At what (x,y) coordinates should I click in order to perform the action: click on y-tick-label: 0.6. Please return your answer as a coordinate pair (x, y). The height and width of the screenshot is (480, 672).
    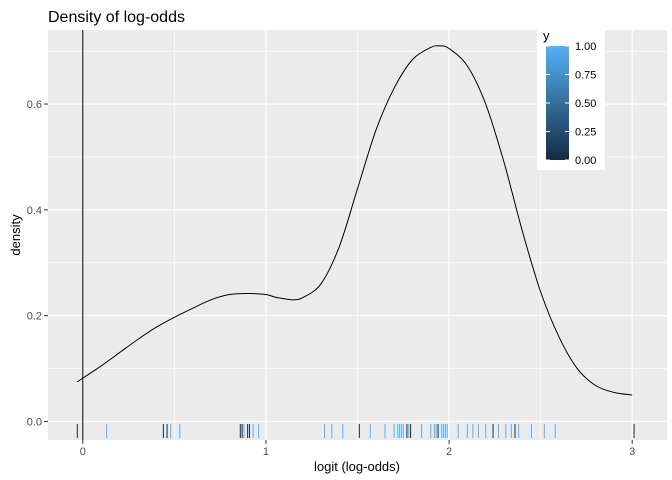
    Looking at the image, I should click on (34, 105).